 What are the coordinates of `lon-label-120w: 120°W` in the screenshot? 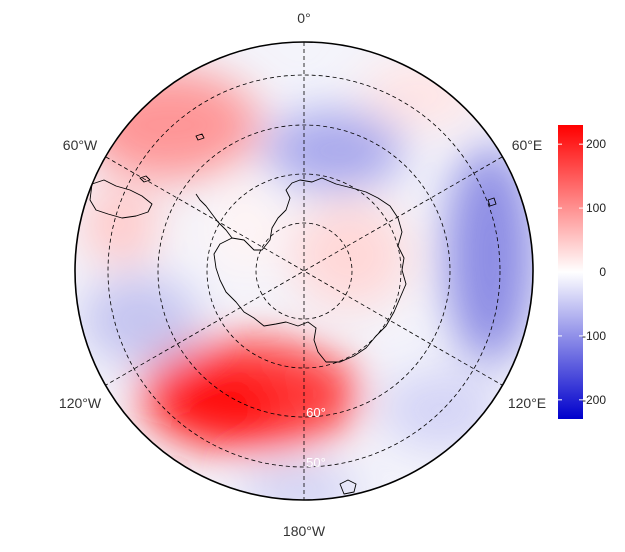 It's located at (80, 403).